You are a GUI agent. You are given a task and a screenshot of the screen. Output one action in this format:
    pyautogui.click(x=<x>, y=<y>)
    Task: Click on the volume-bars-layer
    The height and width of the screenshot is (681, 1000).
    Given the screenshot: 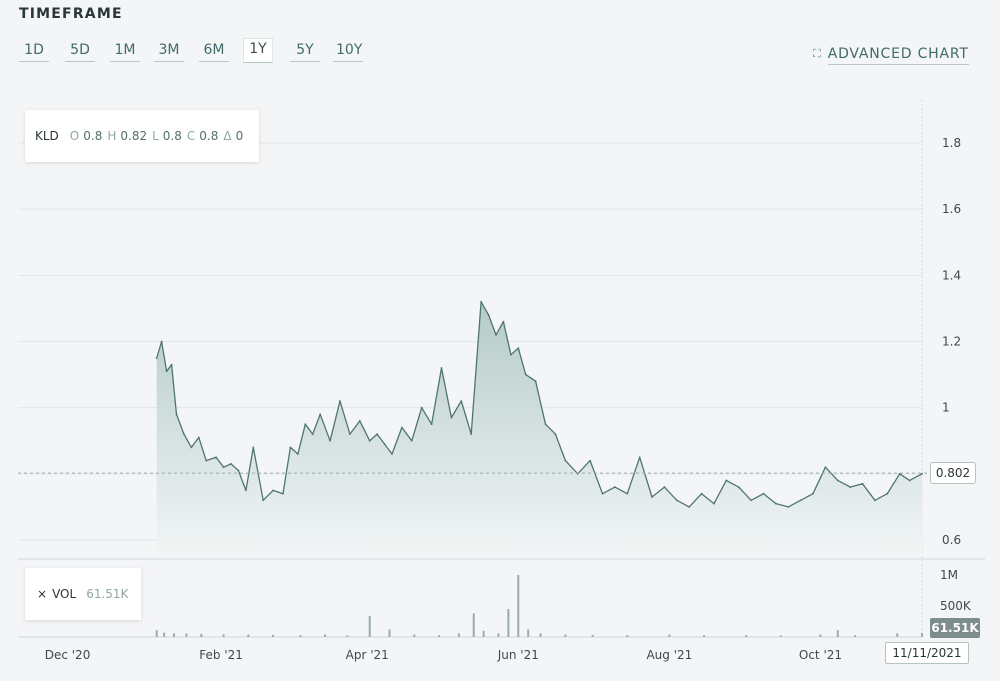 What is the action you would take?
    pyautogui.click(x=539, y=606)
    